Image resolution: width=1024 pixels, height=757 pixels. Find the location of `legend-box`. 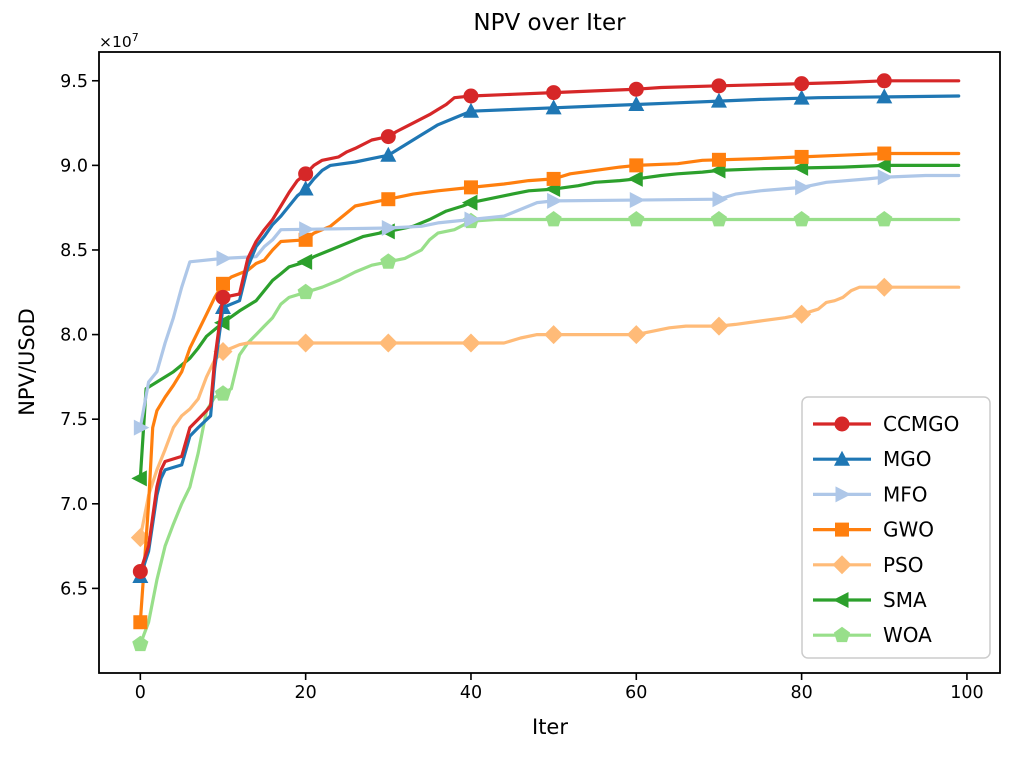

legend-box is located at coordinates (896, 527).